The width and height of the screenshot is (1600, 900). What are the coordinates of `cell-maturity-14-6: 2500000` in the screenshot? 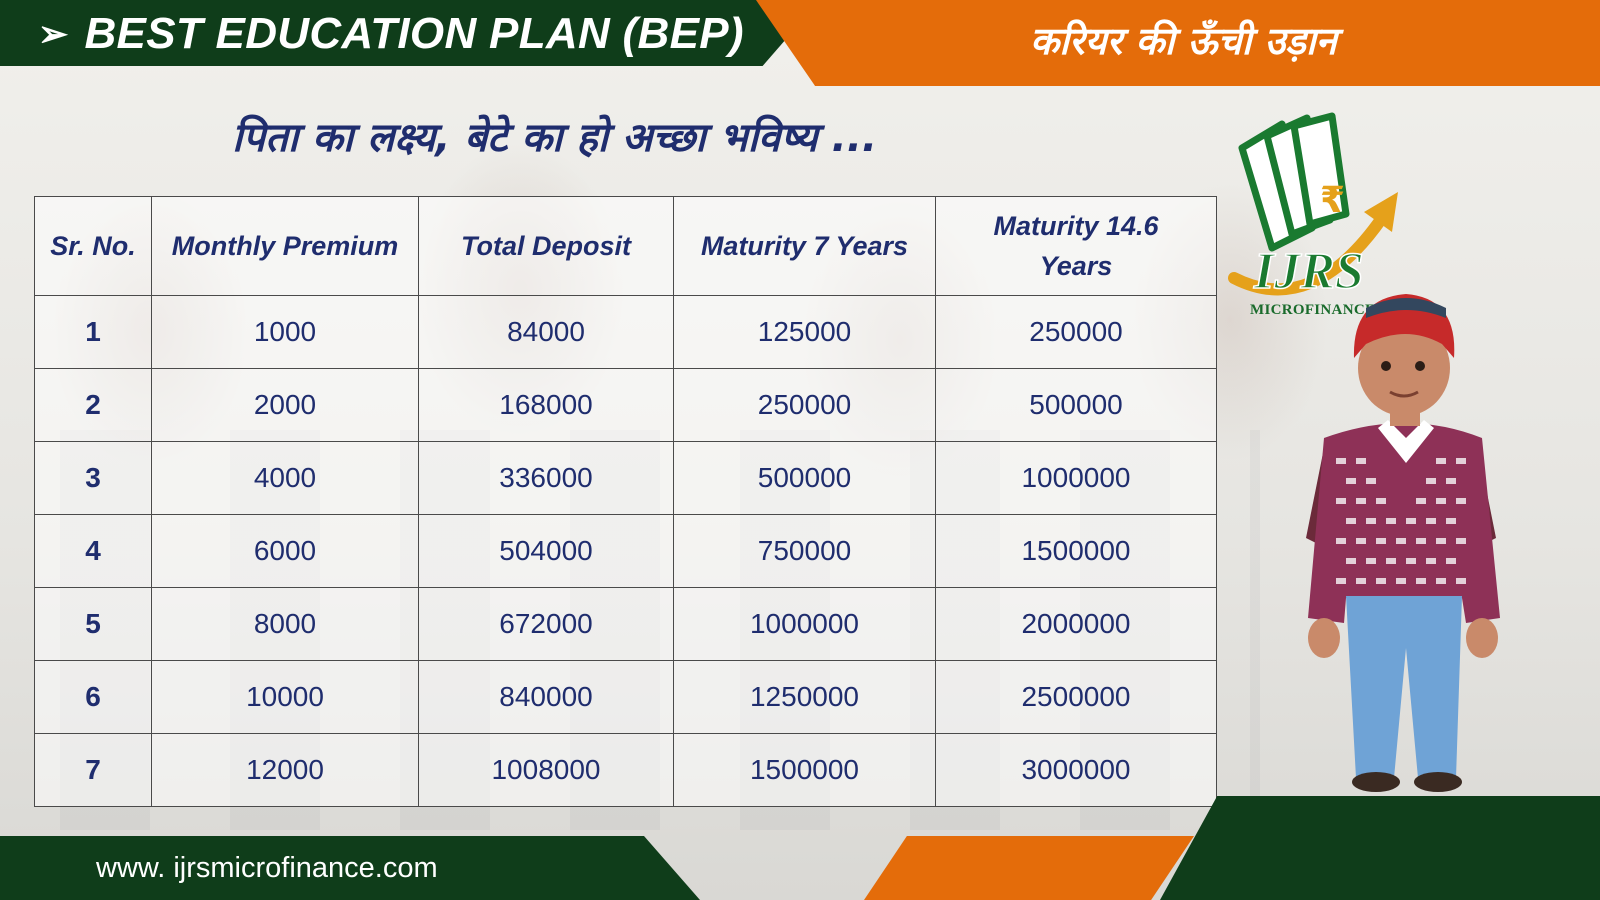 It's located at (1076, 697).